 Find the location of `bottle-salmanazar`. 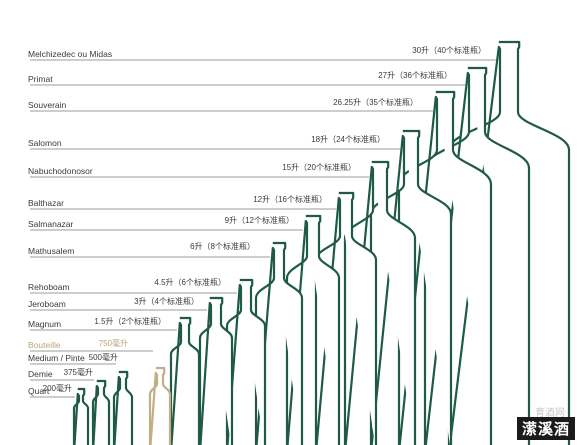

bottle-salmanazar is located at coordinates (313, 329).